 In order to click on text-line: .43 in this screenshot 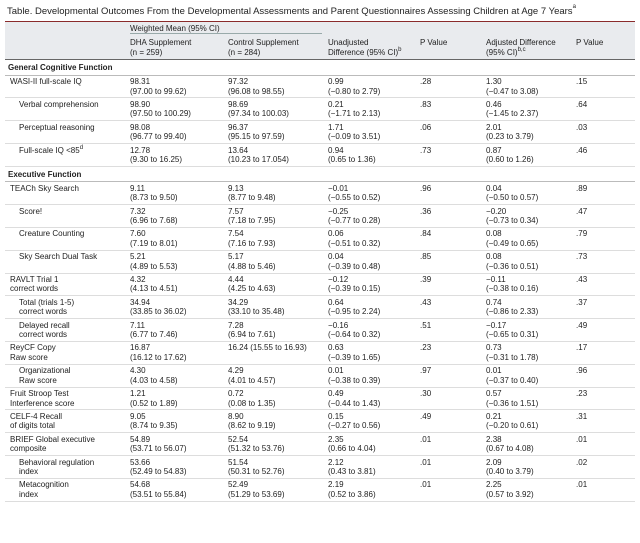, I will do `click(582, 280)`.